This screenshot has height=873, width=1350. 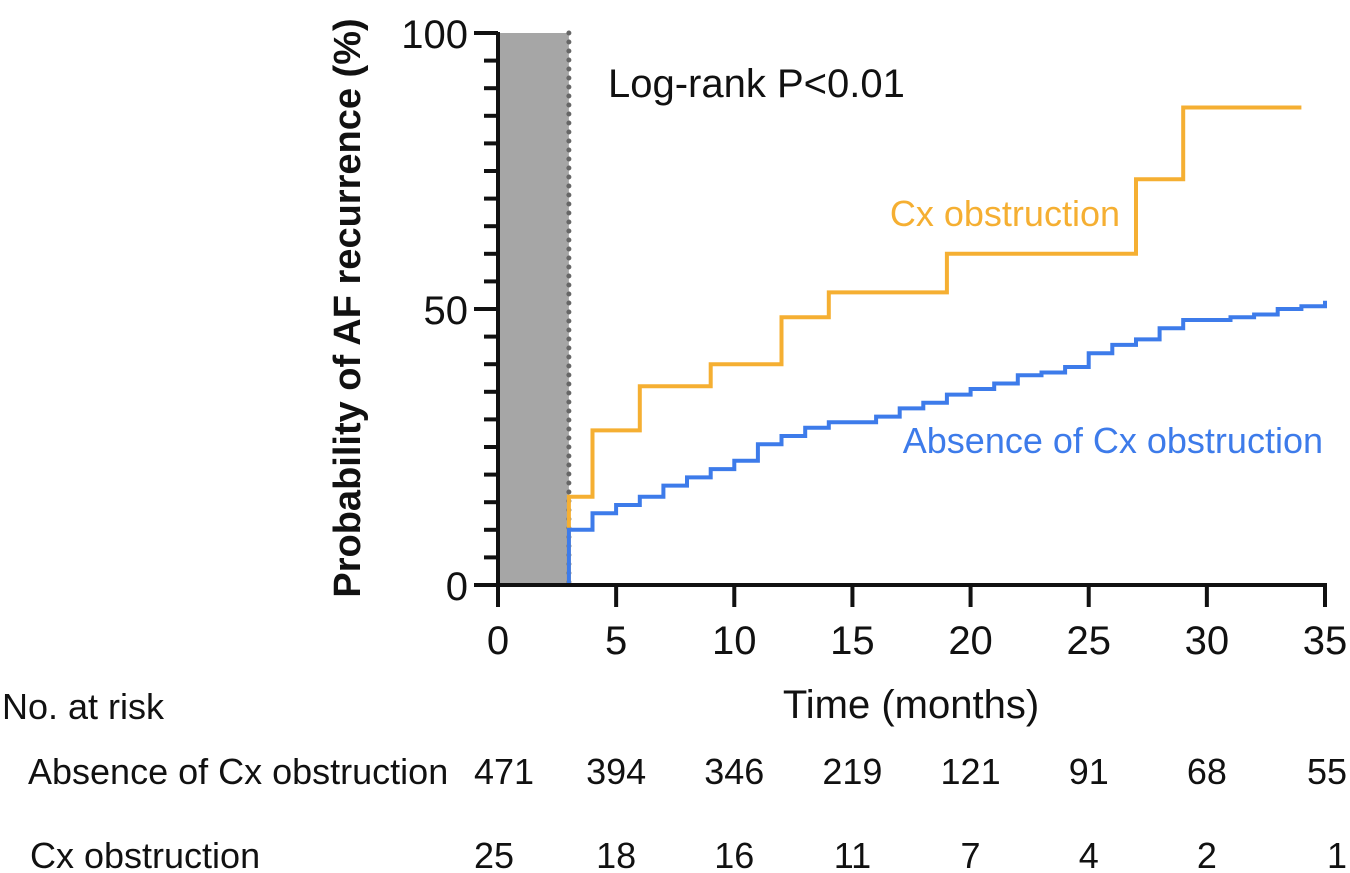 What do you see at coordinates (1325, 641) in the screenshot?
I see `x-tick-label: 35` at bounding box center [1325, 641].